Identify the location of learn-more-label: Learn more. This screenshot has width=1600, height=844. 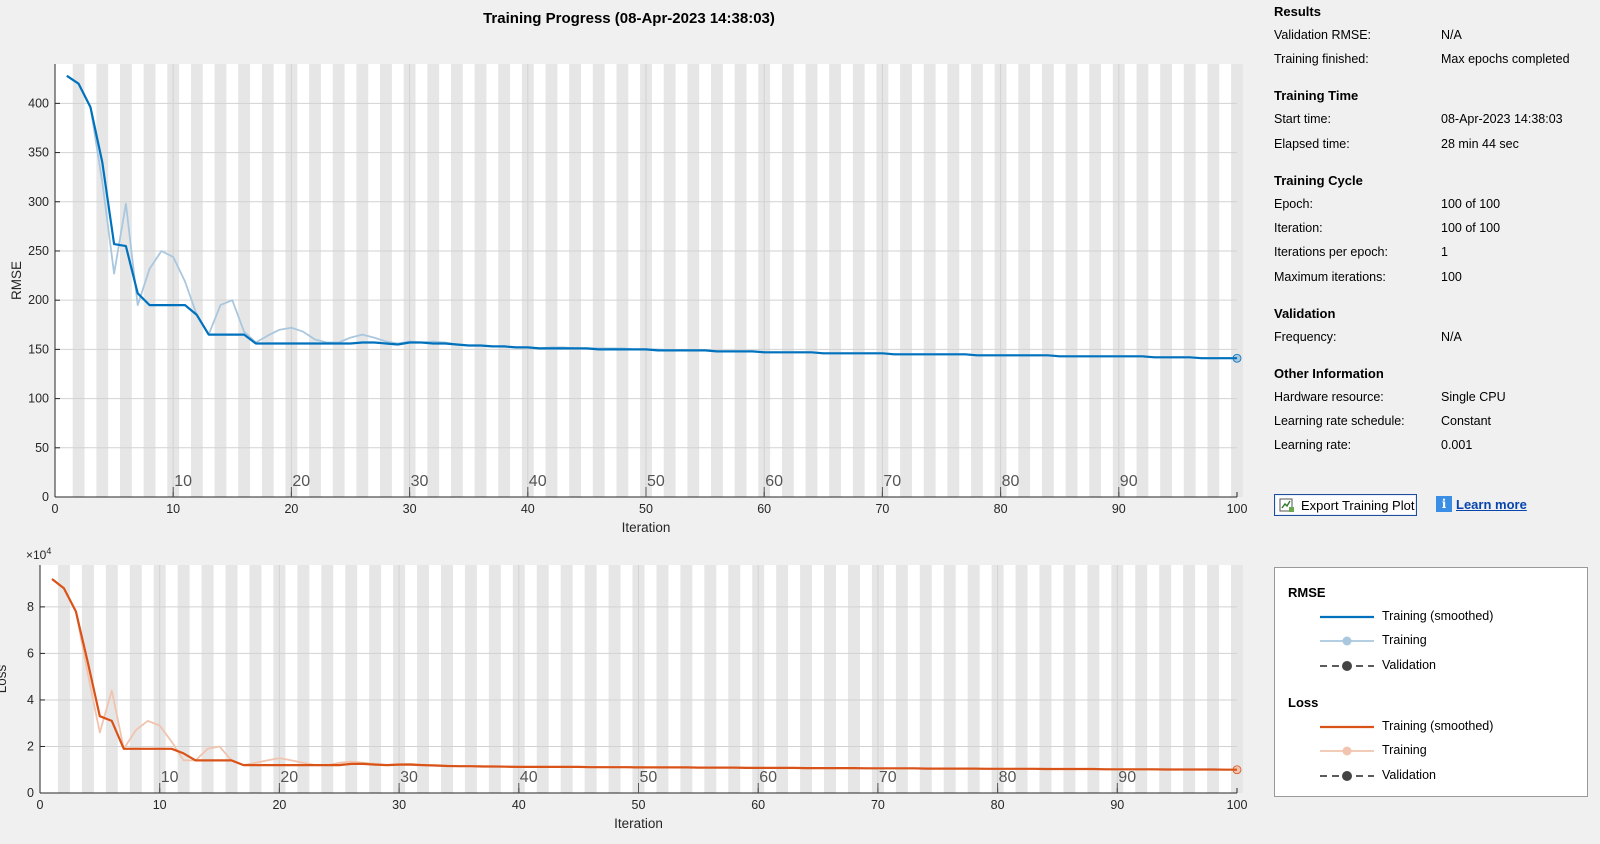
(1491, 504).